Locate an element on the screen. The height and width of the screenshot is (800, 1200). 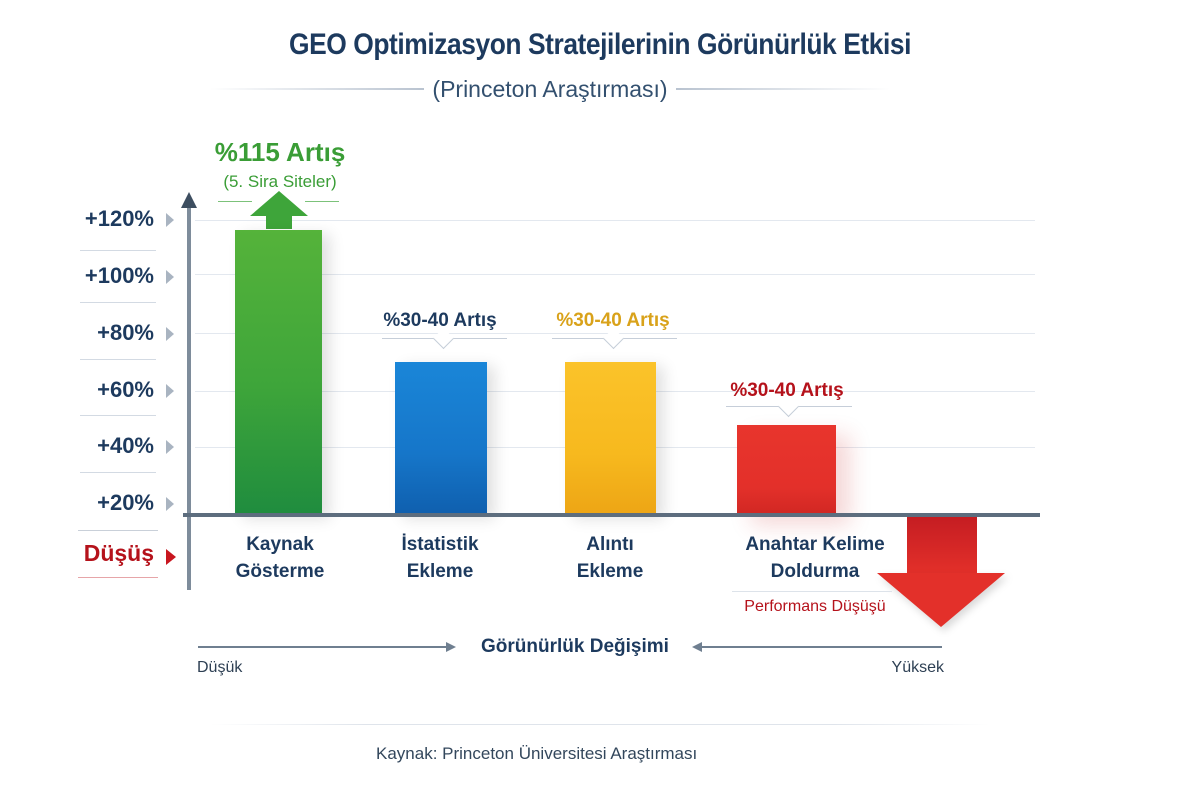
subtitle-divider-right is located at coordinates (782, 89).